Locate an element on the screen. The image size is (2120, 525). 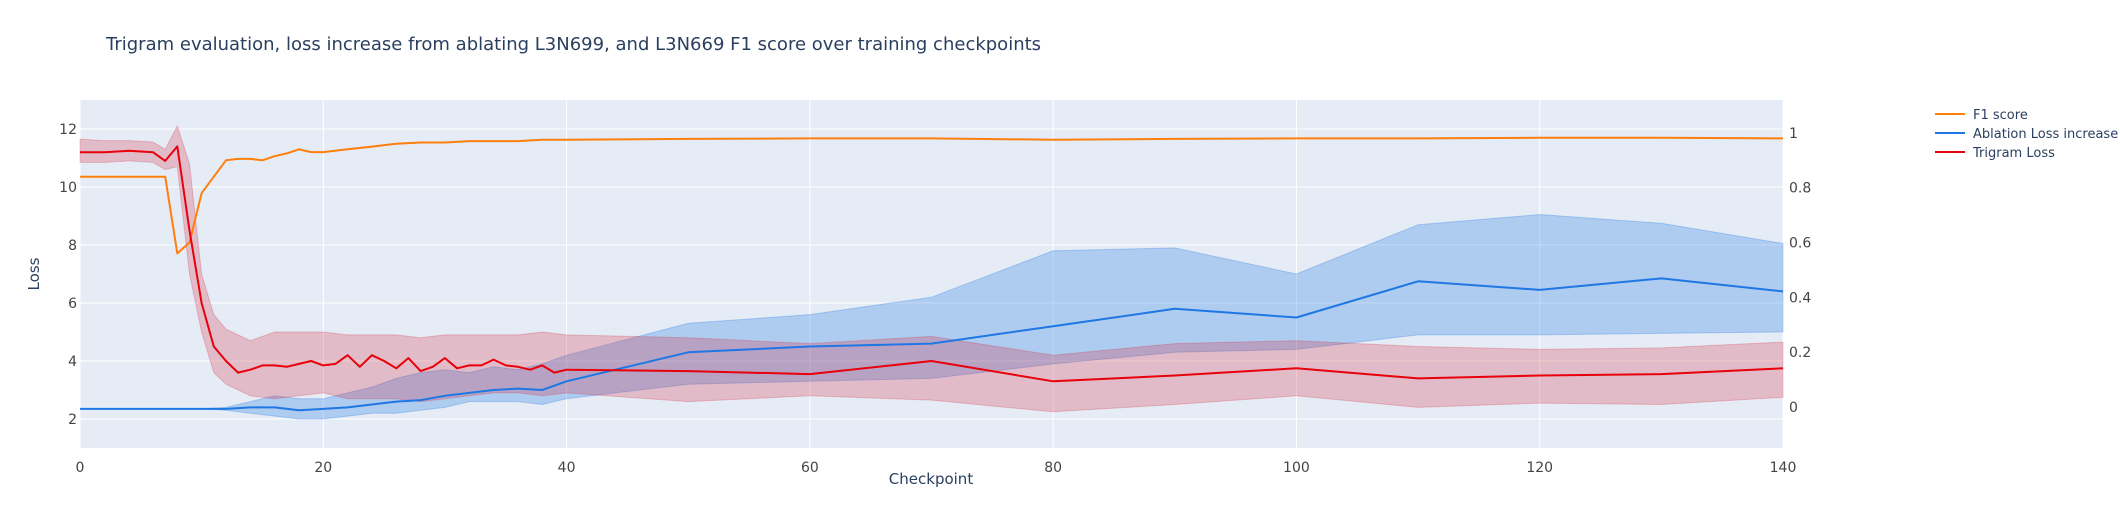
legend-label: Ablation Loss increase is located at coordinates (2045, 134).